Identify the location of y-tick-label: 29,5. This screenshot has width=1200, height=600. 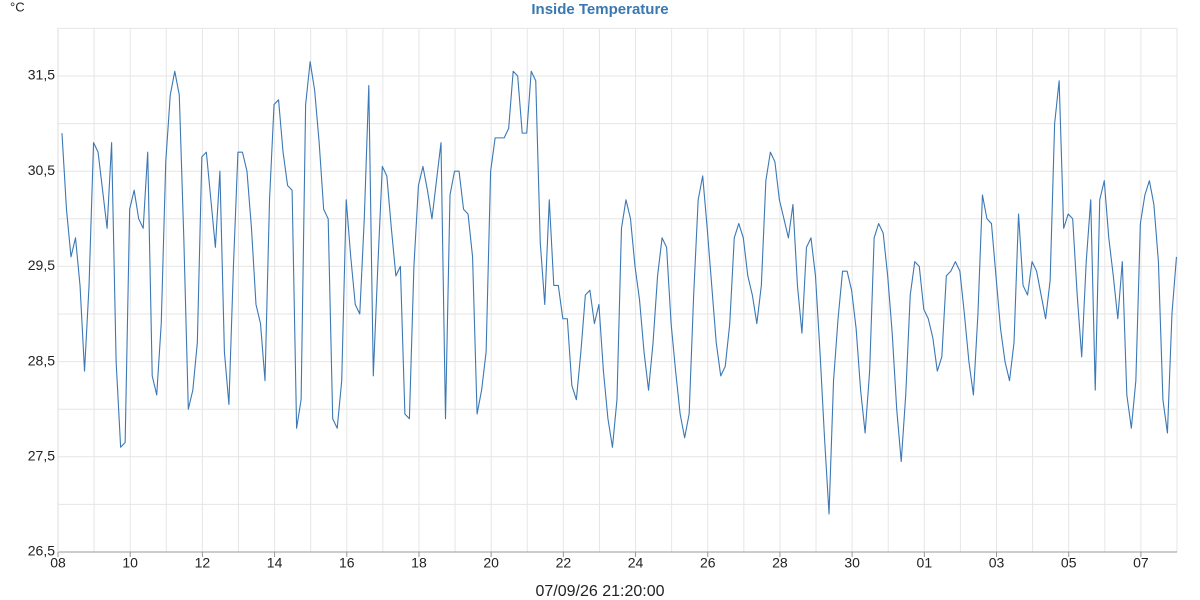
(41, 265).